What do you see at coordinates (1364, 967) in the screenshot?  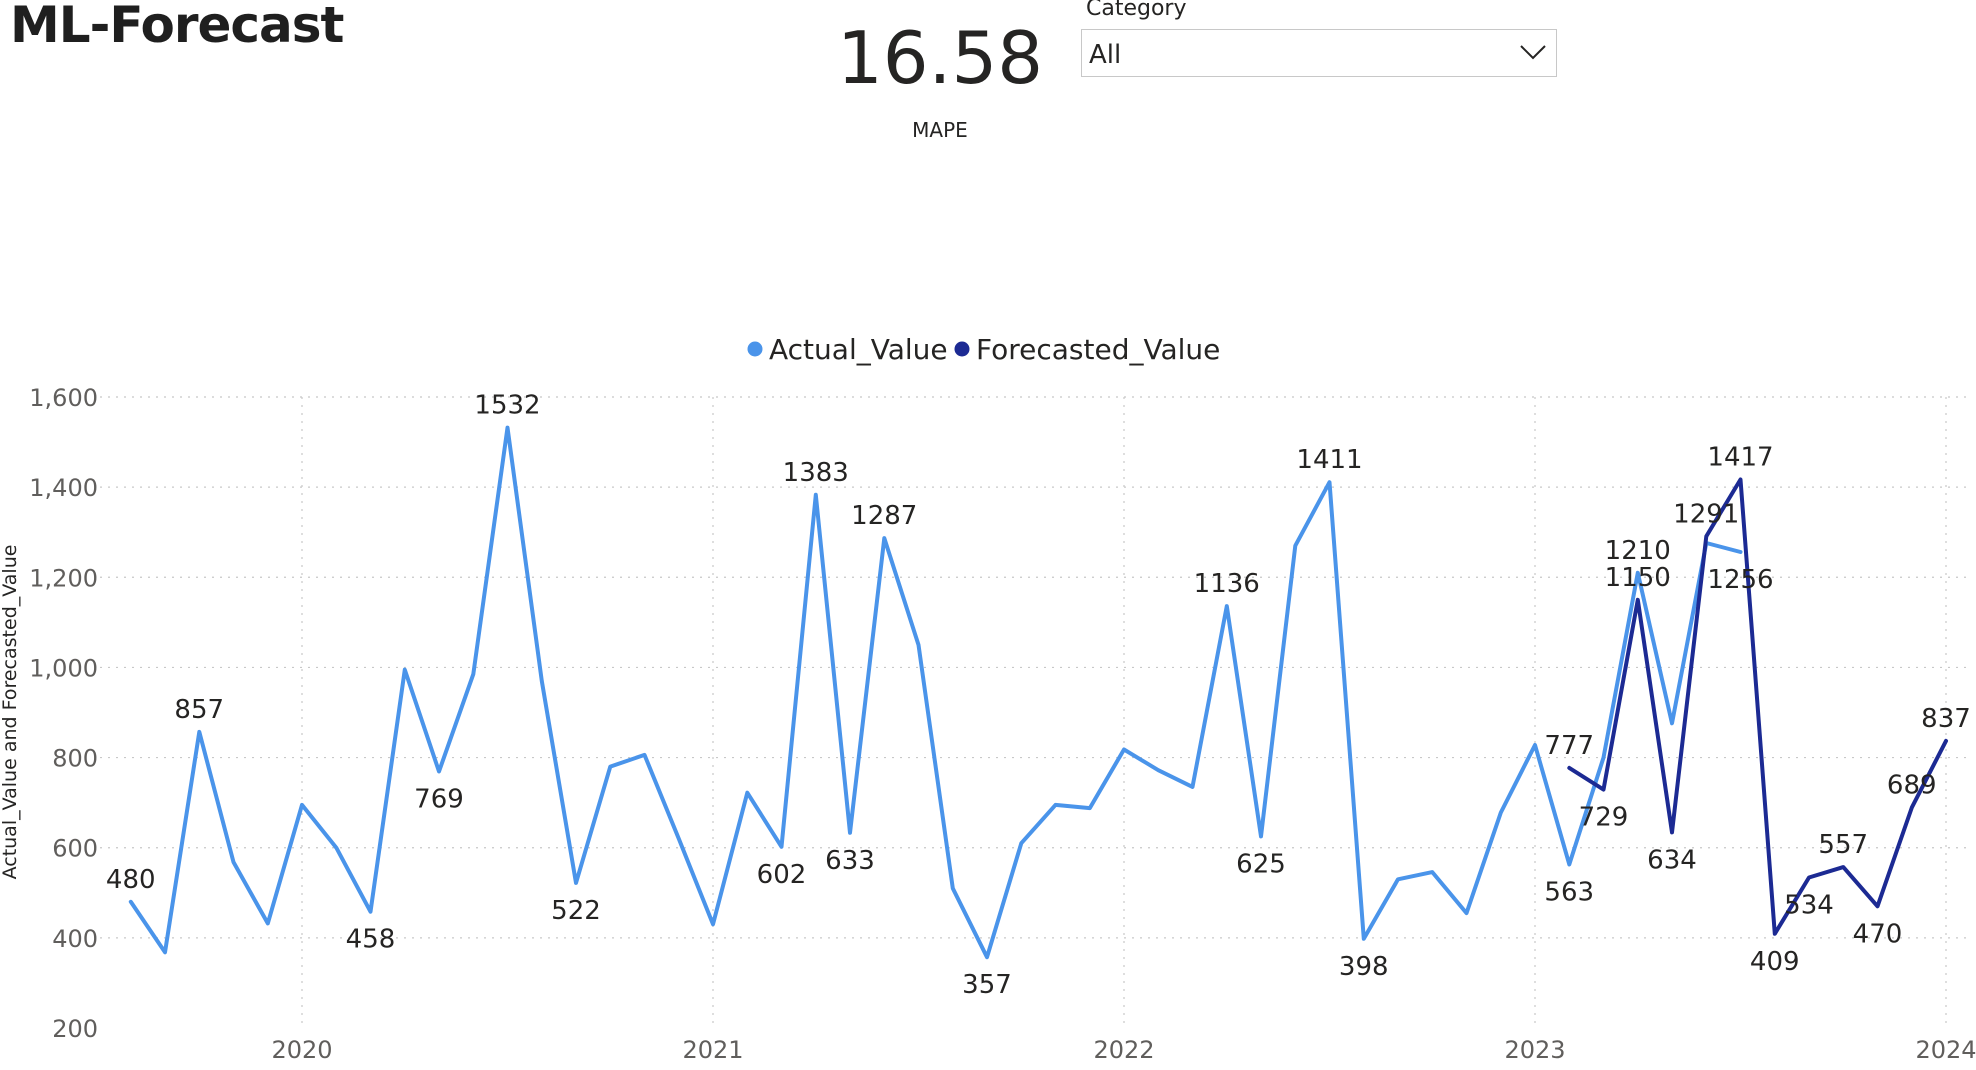 I see `data-label: 398` at bounding box center [1364, 967].